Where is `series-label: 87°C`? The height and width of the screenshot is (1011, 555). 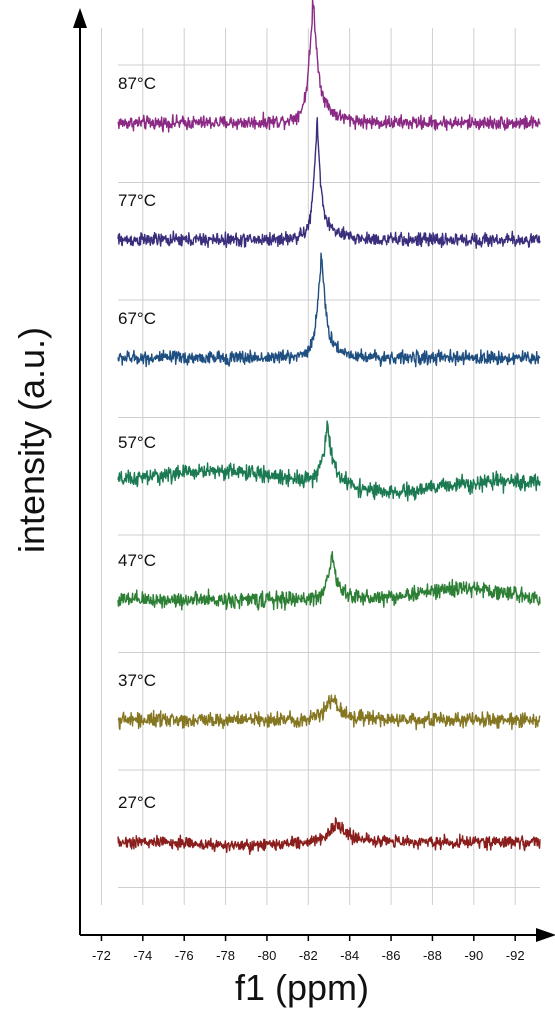
series-label: 87°C is located at coordinates (137, 83).